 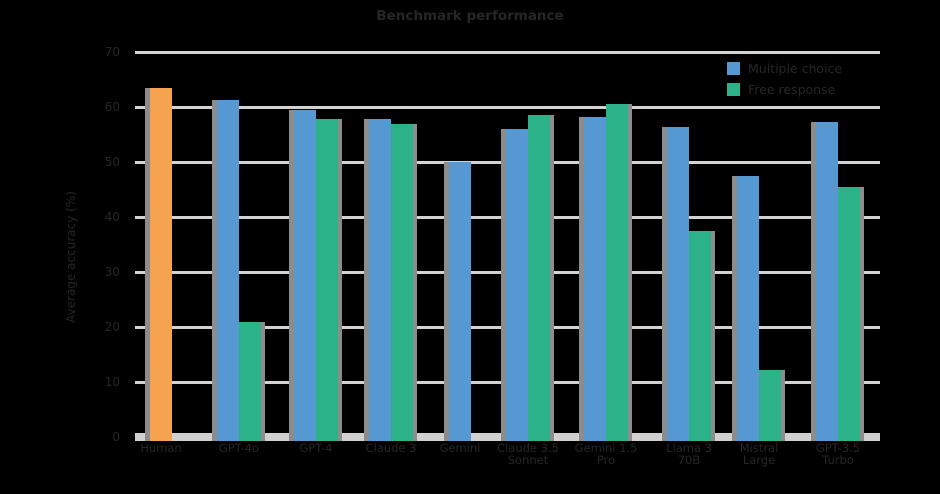 I want to click on y-tick-label: 10, so click(x=112, y=382).